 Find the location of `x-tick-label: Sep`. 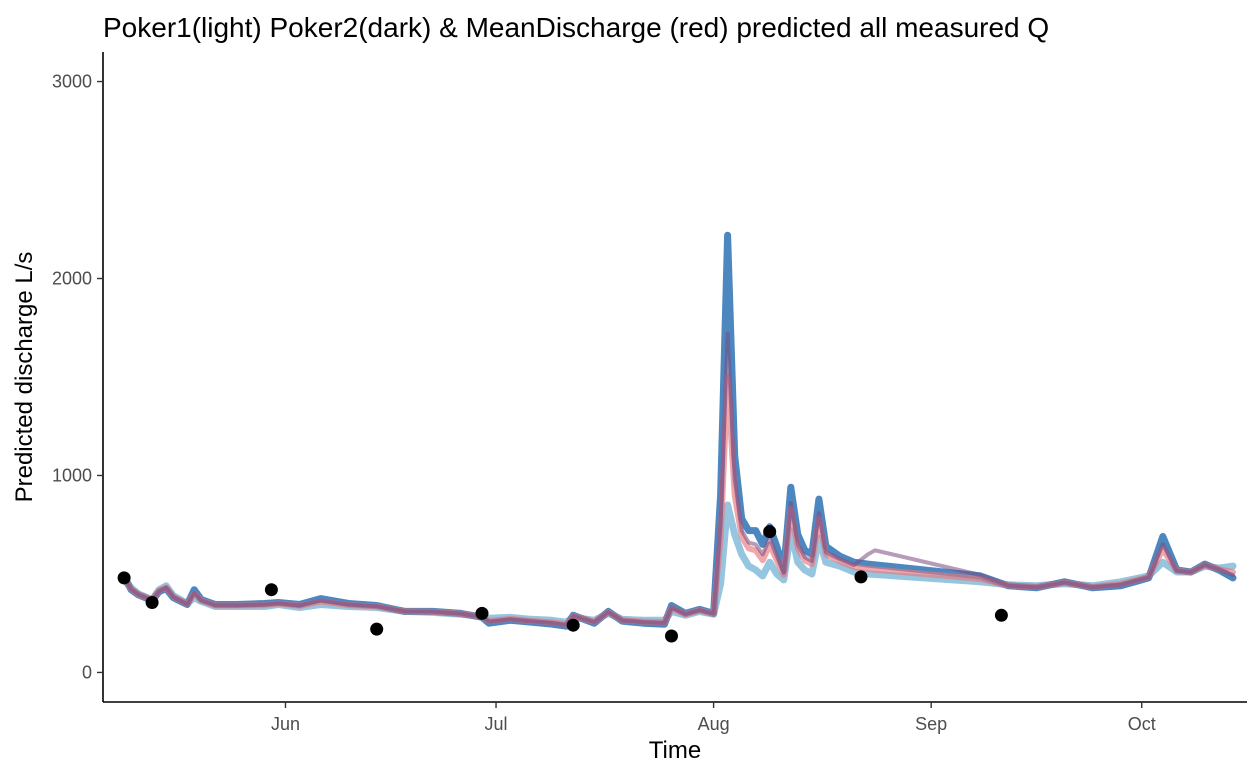

x-tick-label: Sep is located at coordinates (931, 724).